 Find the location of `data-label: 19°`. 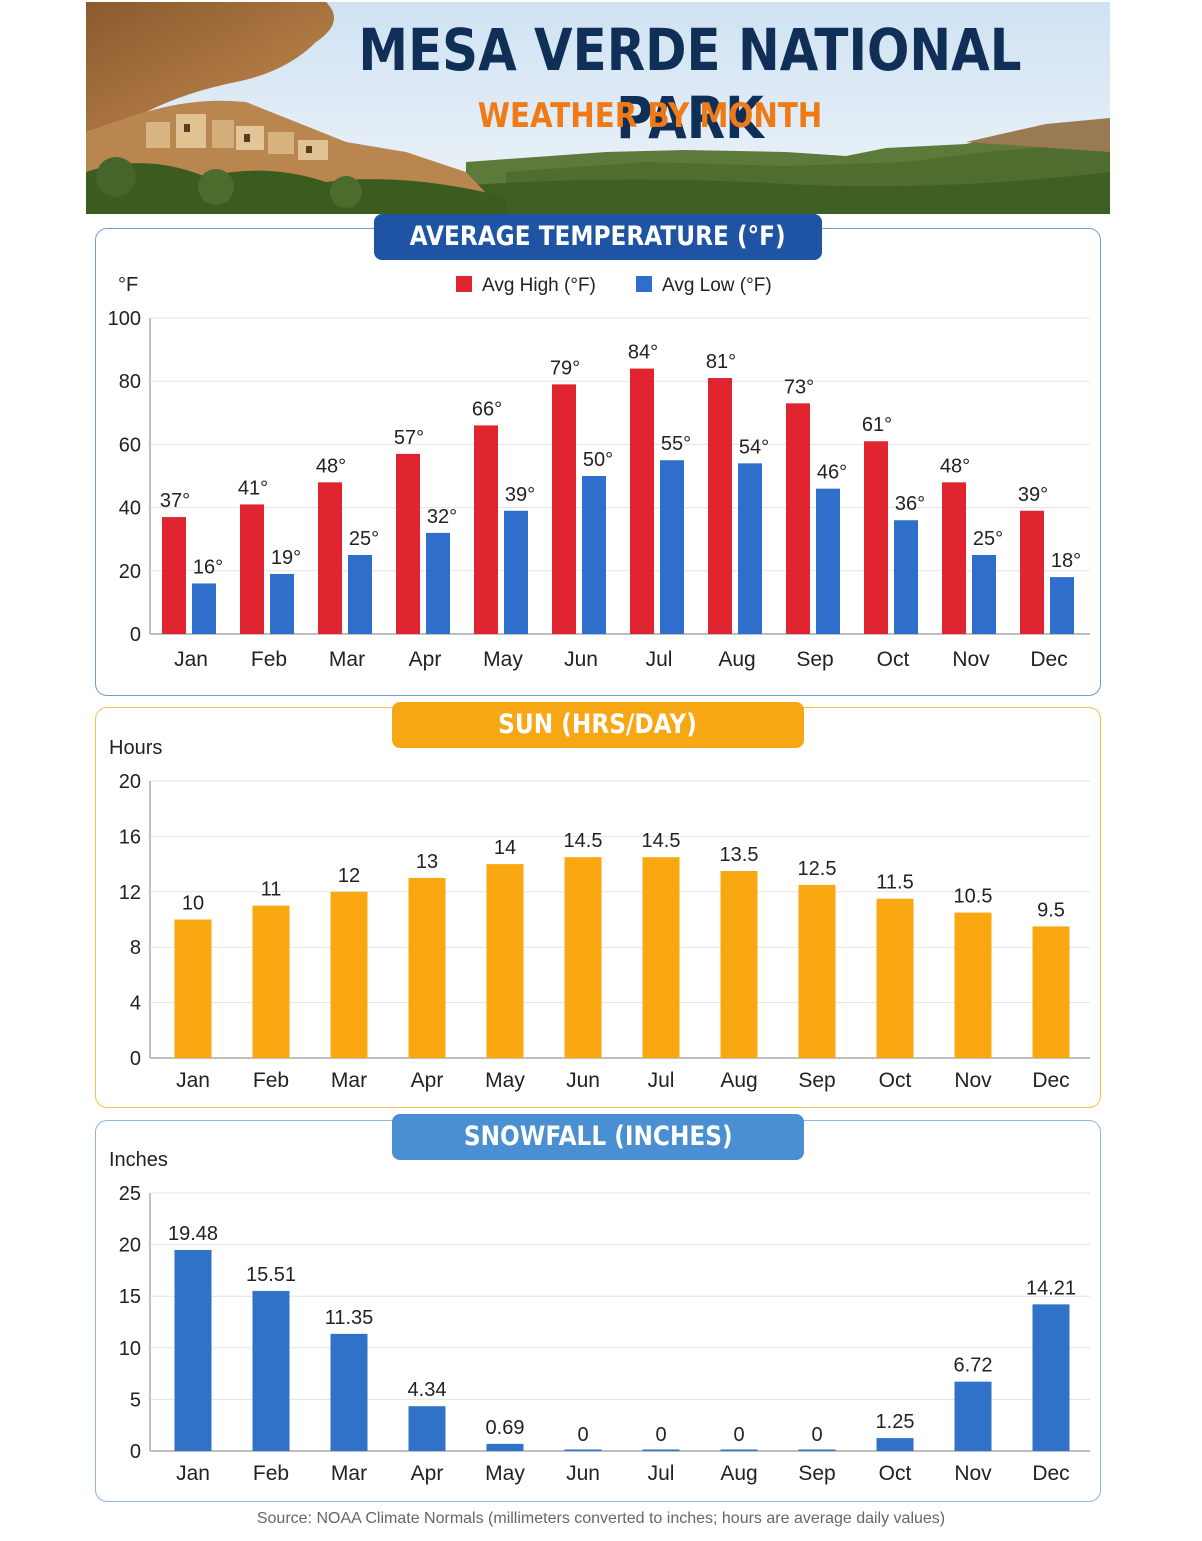

data-label: 19° is located at coordinates (286, 558).